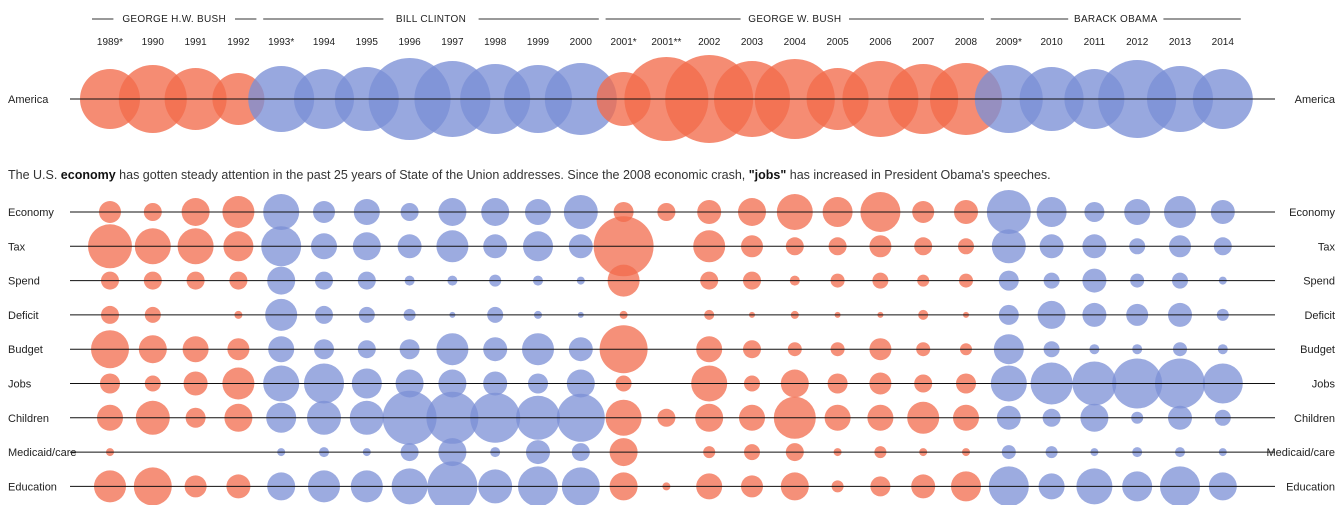  I want to click on topic-label-left: Children, so click(28, 419).